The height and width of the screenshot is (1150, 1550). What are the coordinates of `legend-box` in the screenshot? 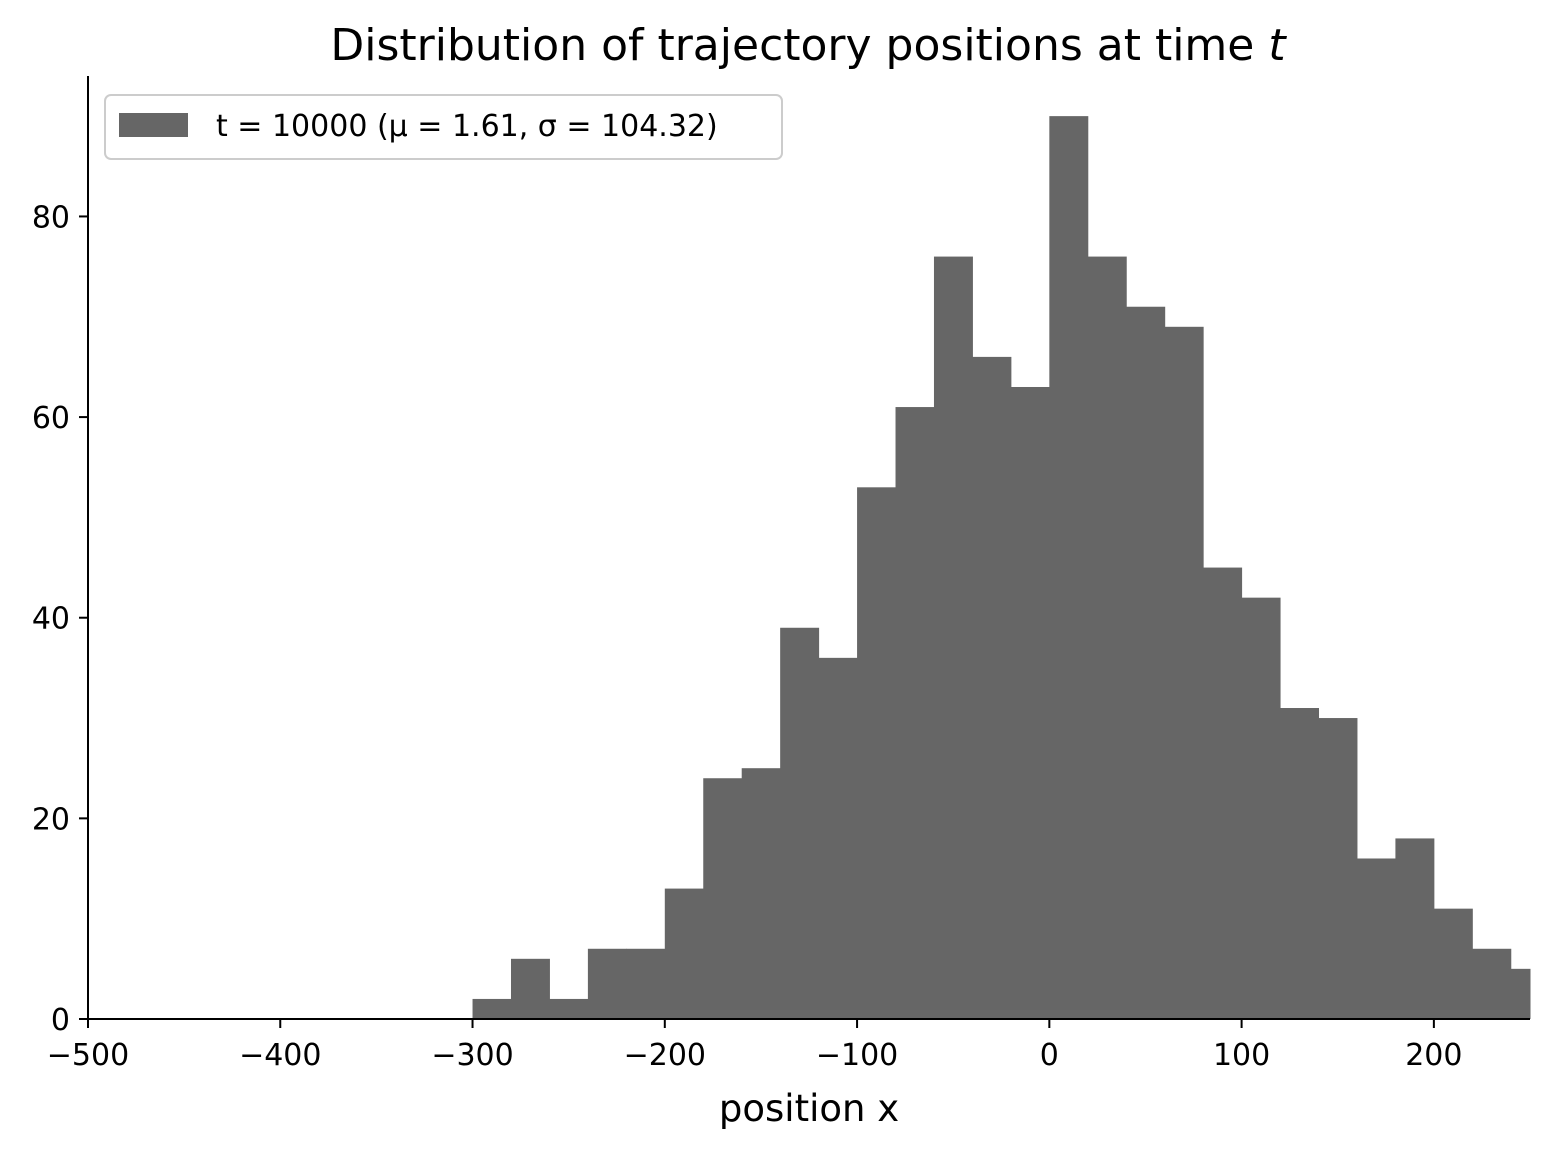 It's located at (443, 127).